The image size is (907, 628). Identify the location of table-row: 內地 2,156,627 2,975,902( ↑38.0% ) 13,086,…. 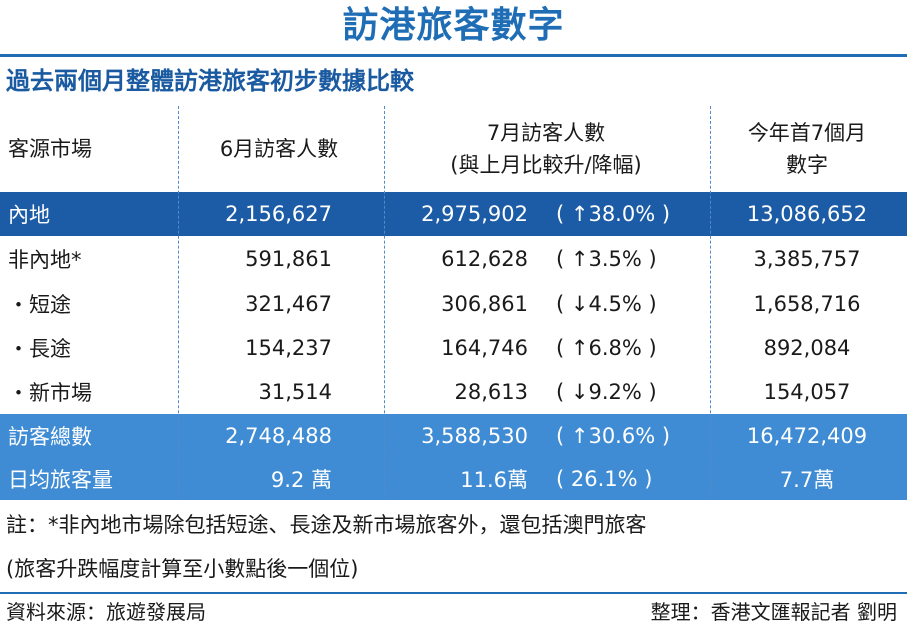
(453, 214).